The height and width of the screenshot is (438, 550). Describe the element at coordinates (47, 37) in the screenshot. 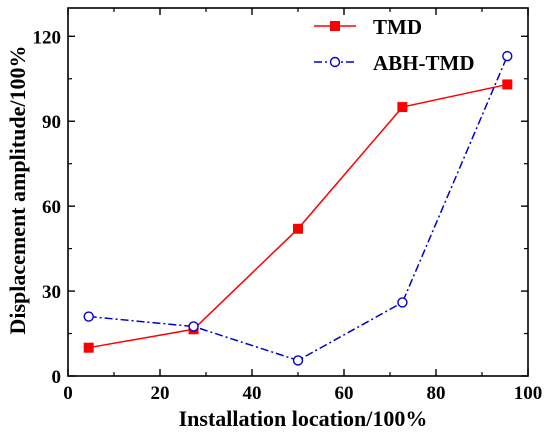

I see `y-tick-label: 120` at that location.